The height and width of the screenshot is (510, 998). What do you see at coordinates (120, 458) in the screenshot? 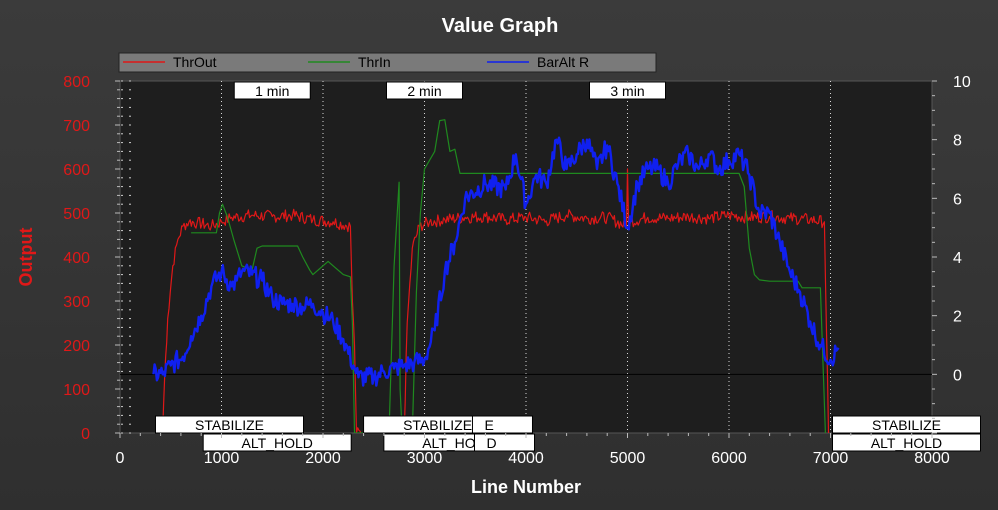
I see `x-tick-label: 0` at bounding box center [120, 458].